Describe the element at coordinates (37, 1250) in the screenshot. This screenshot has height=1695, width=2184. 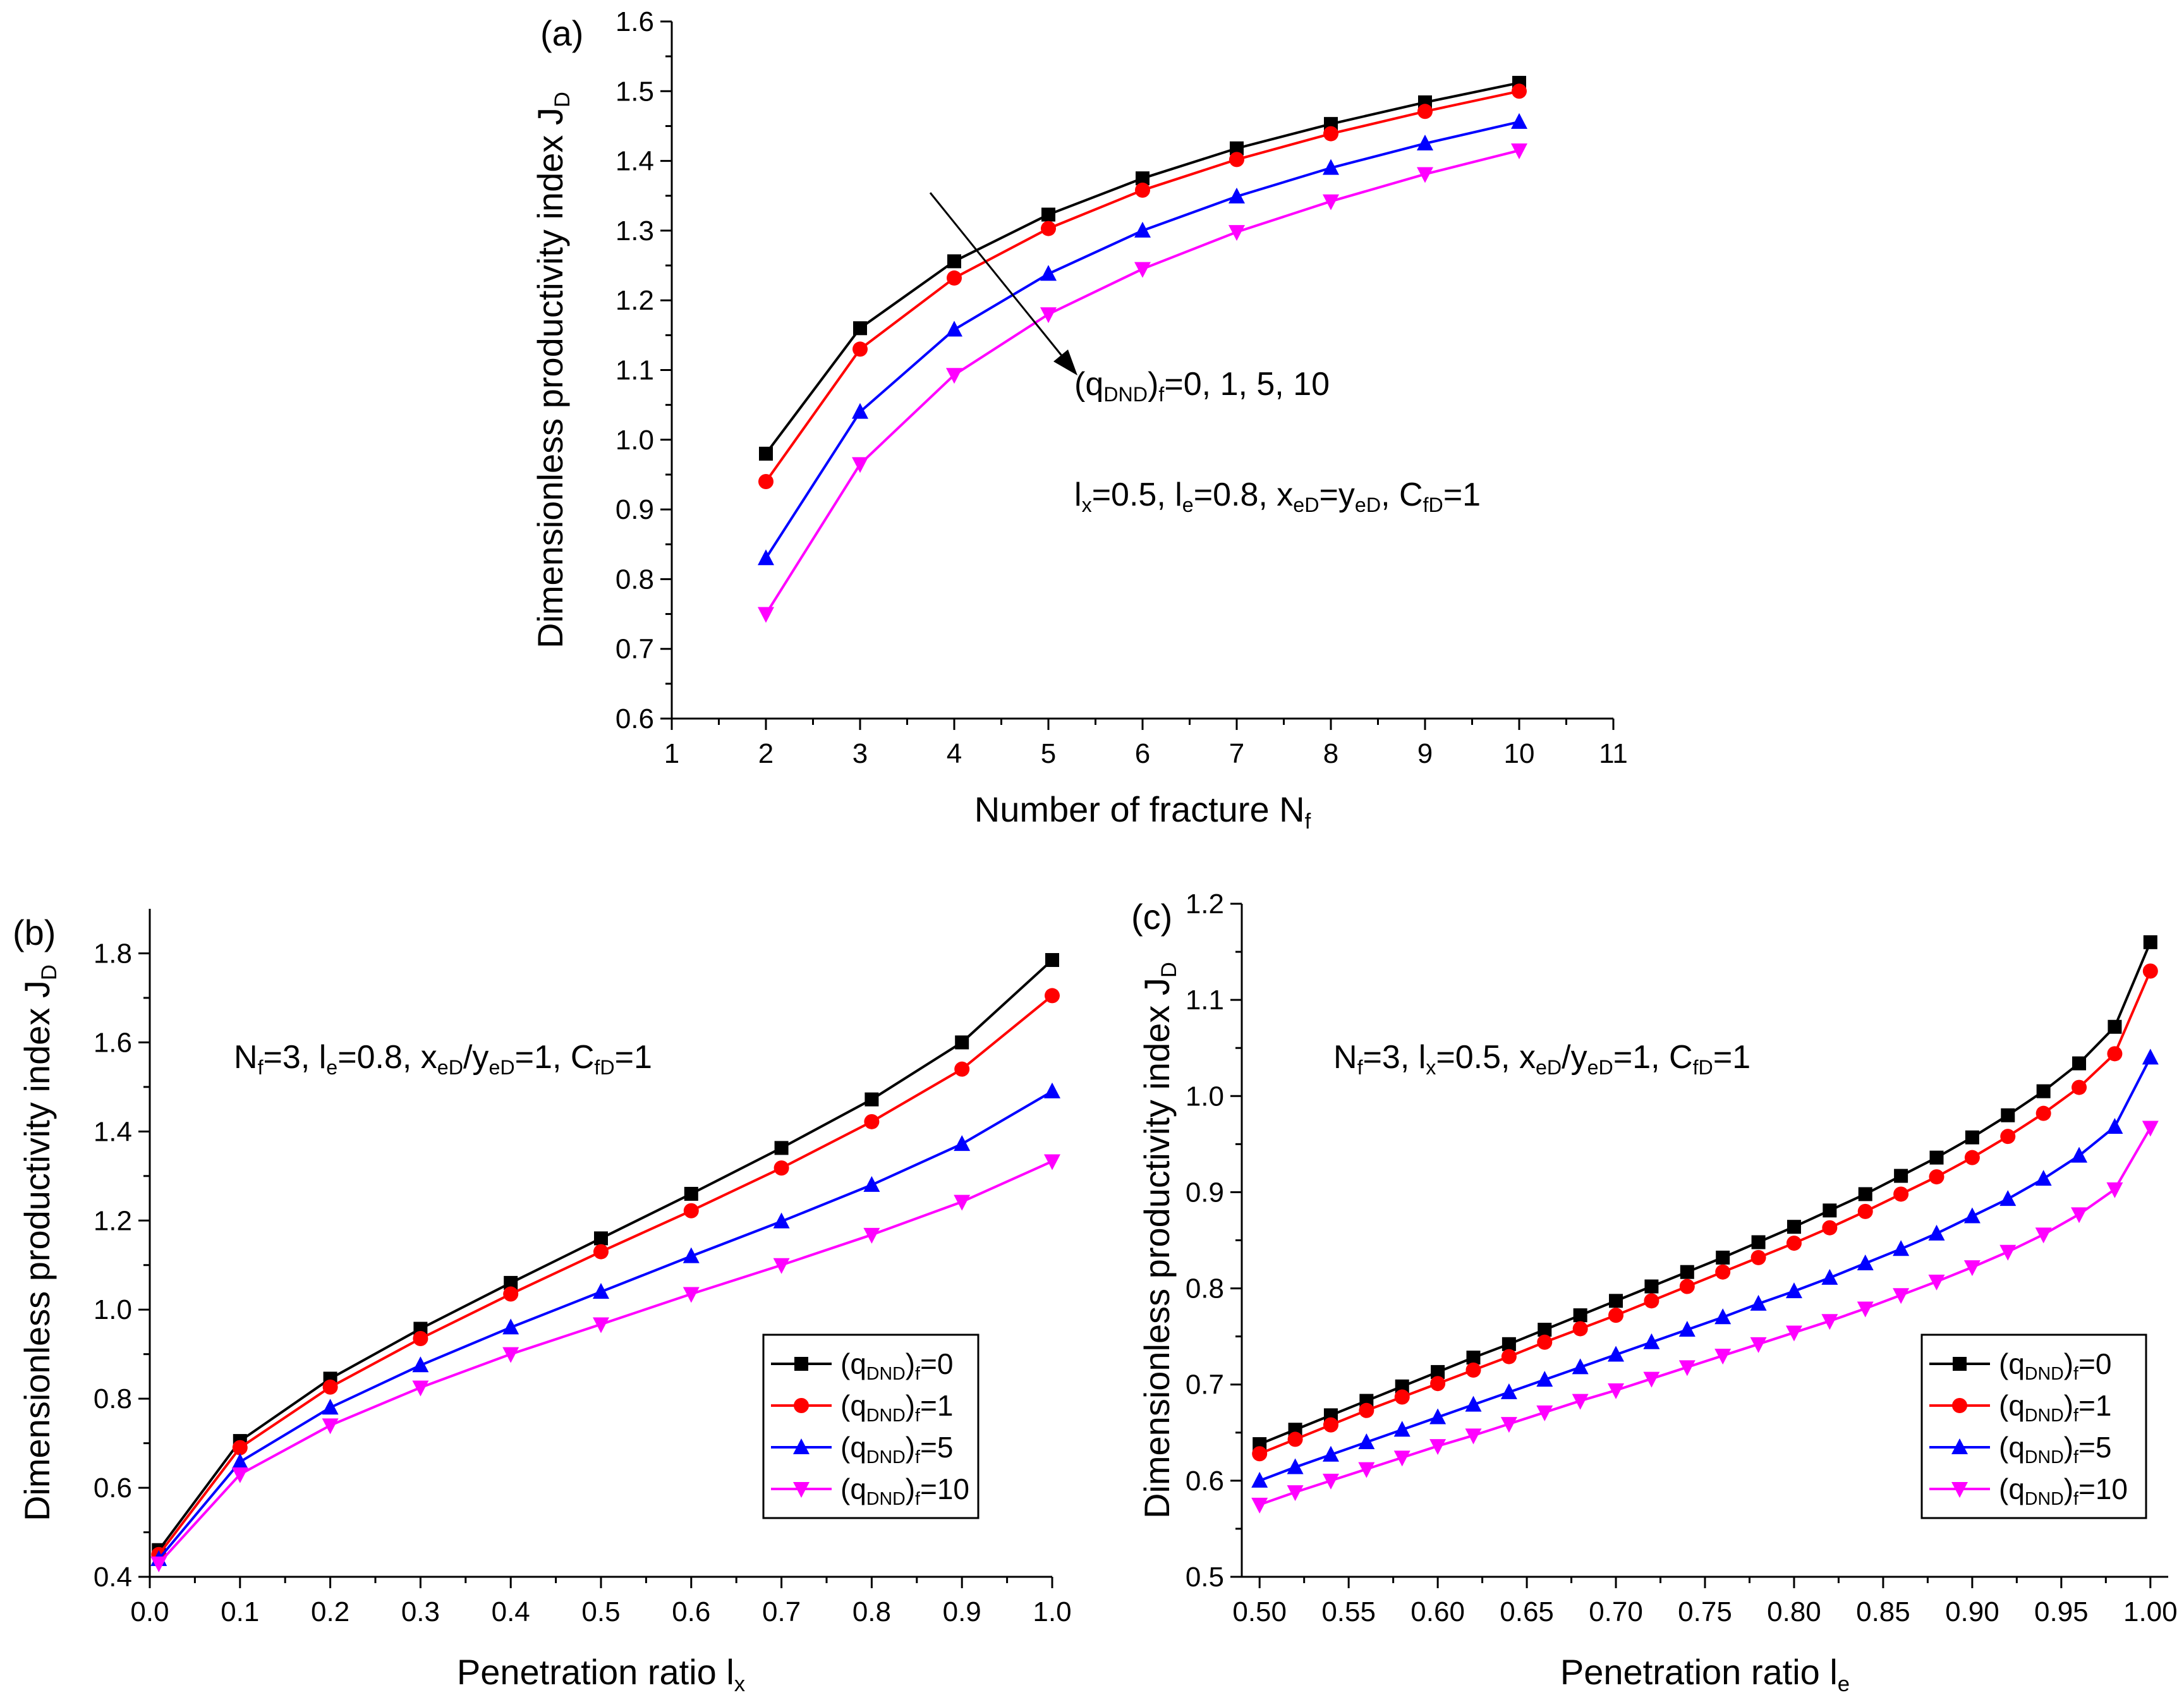
I see `text-part: Dimensionless productivity index J` at that location.